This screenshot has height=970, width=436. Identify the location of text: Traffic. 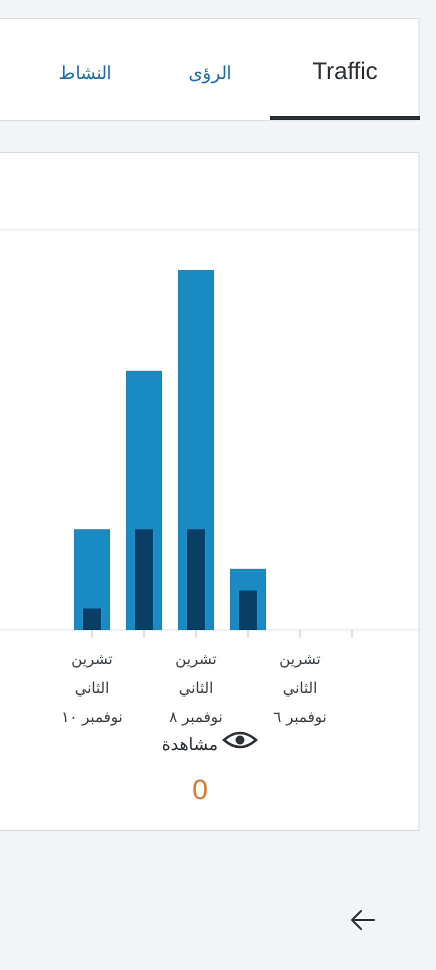
(345, 71).